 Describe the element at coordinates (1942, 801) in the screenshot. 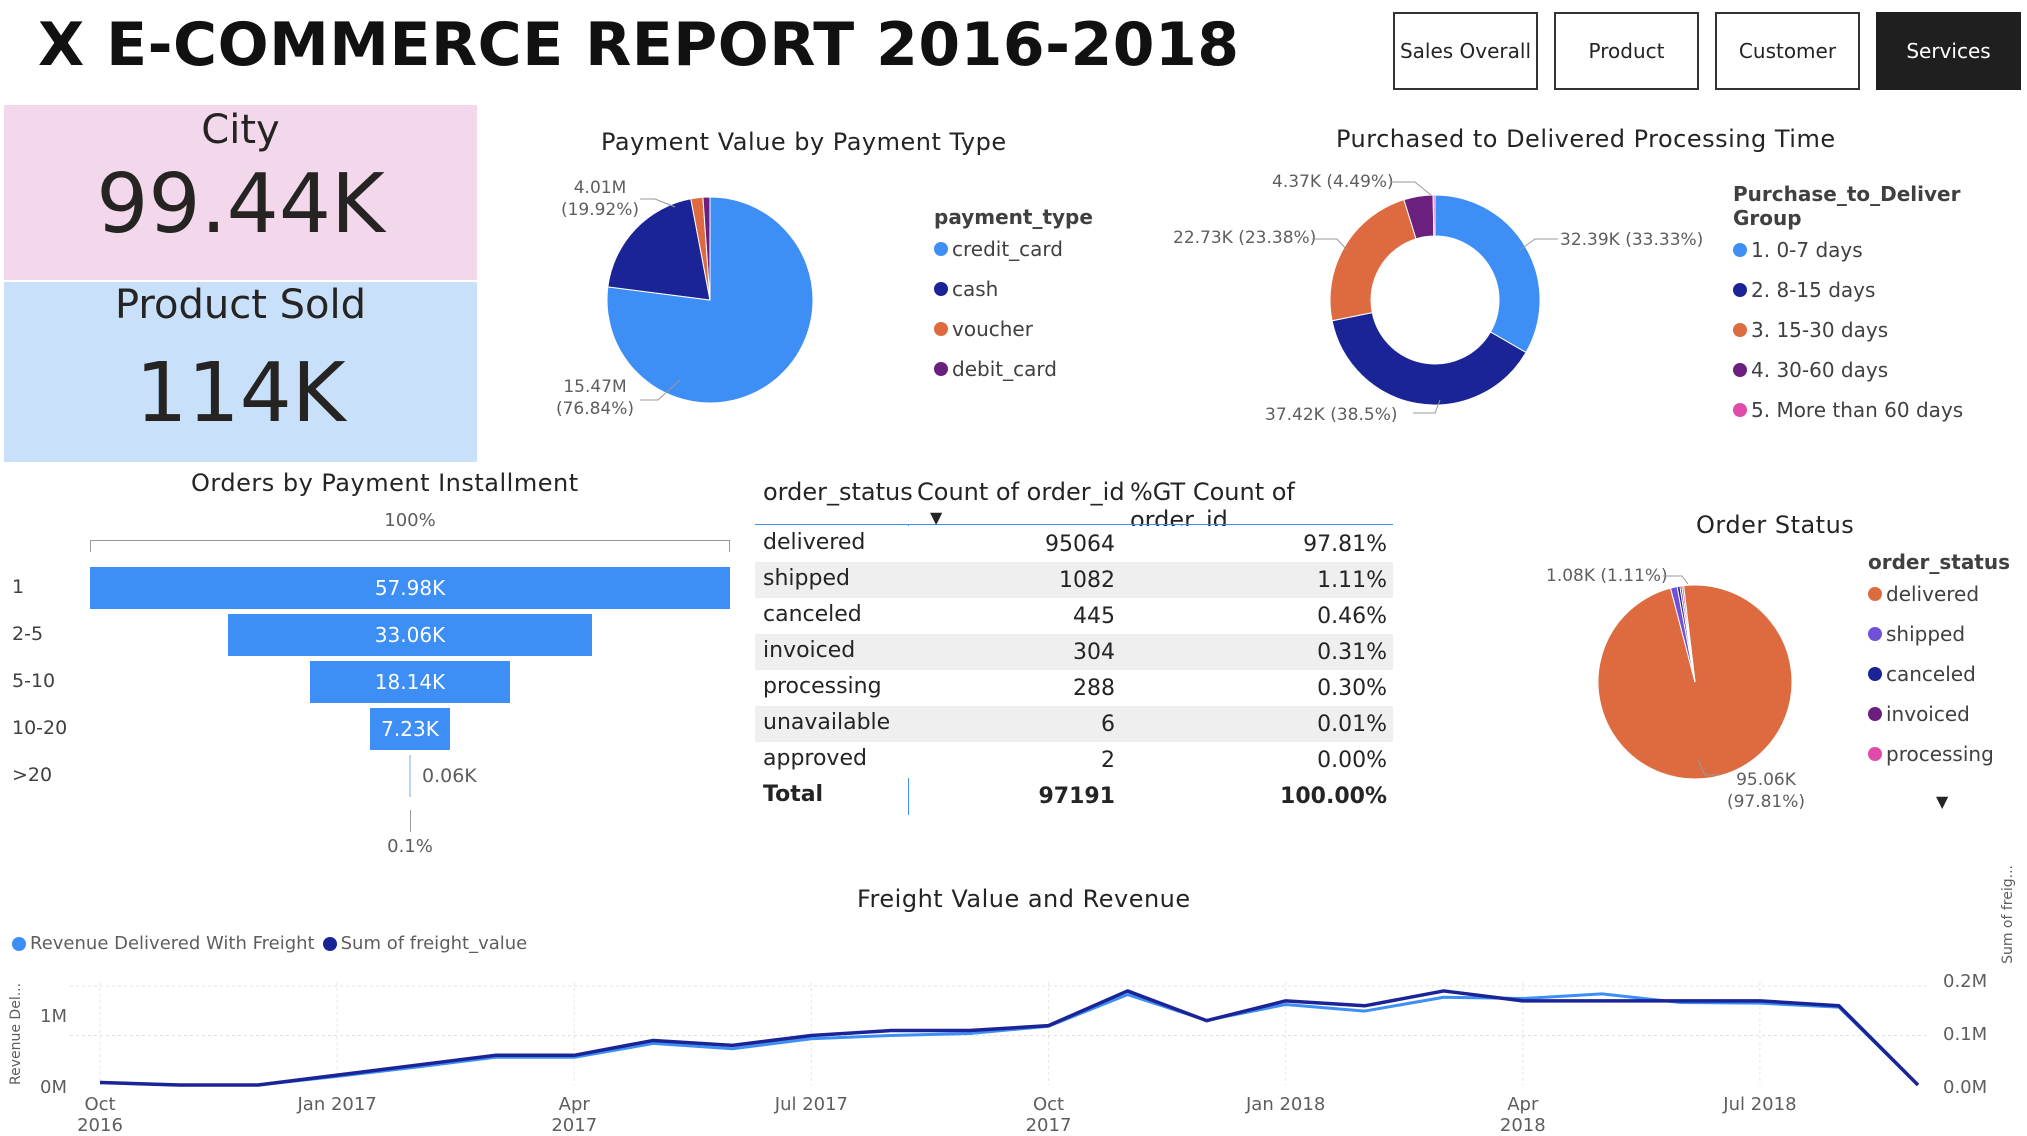

I see `legend-scroll-down-icon: ▼` at that location.